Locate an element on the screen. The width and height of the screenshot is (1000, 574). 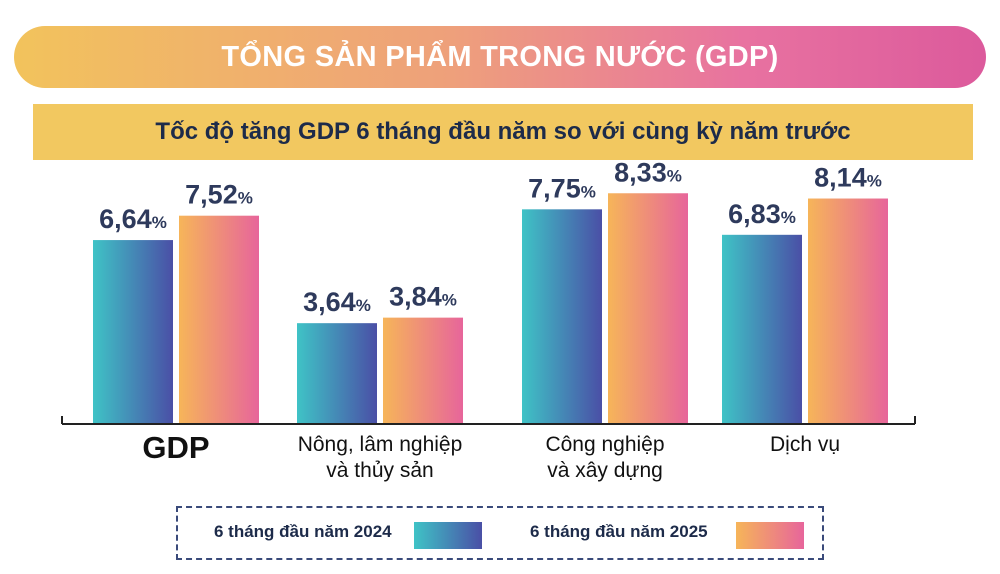
bar-value-label: 7,75% is located at coordinates (562, 188).